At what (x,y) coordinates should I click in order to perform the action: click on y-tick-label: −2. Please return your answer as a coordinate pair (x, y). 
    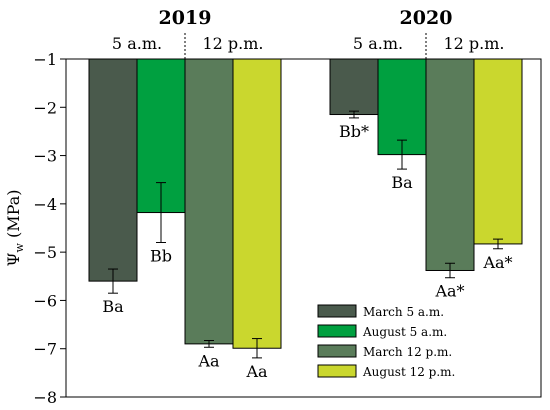
    Looking at the image, I should click on (45, 107).